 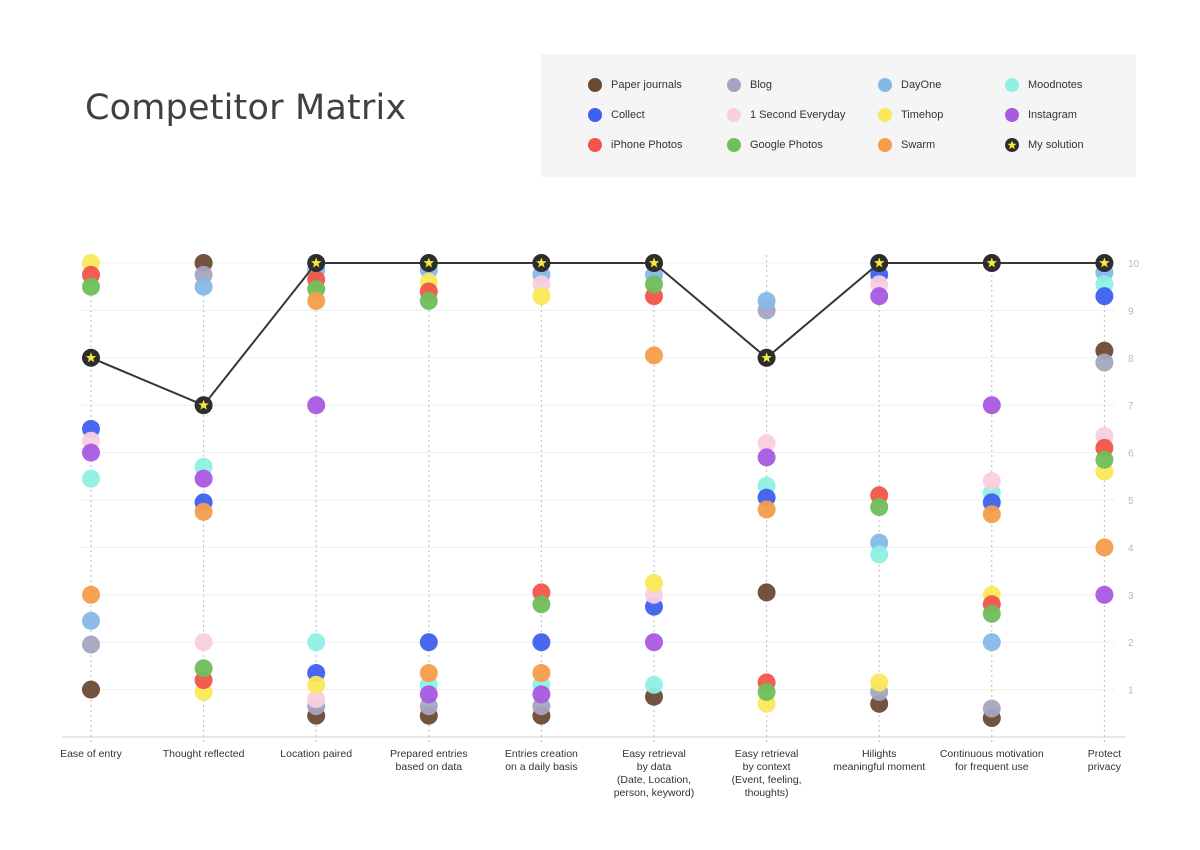 What do you see at coordinates (654, 793) in the screenshot?
I see `category-label: person, keyword)` at bounding box center [654, 793].